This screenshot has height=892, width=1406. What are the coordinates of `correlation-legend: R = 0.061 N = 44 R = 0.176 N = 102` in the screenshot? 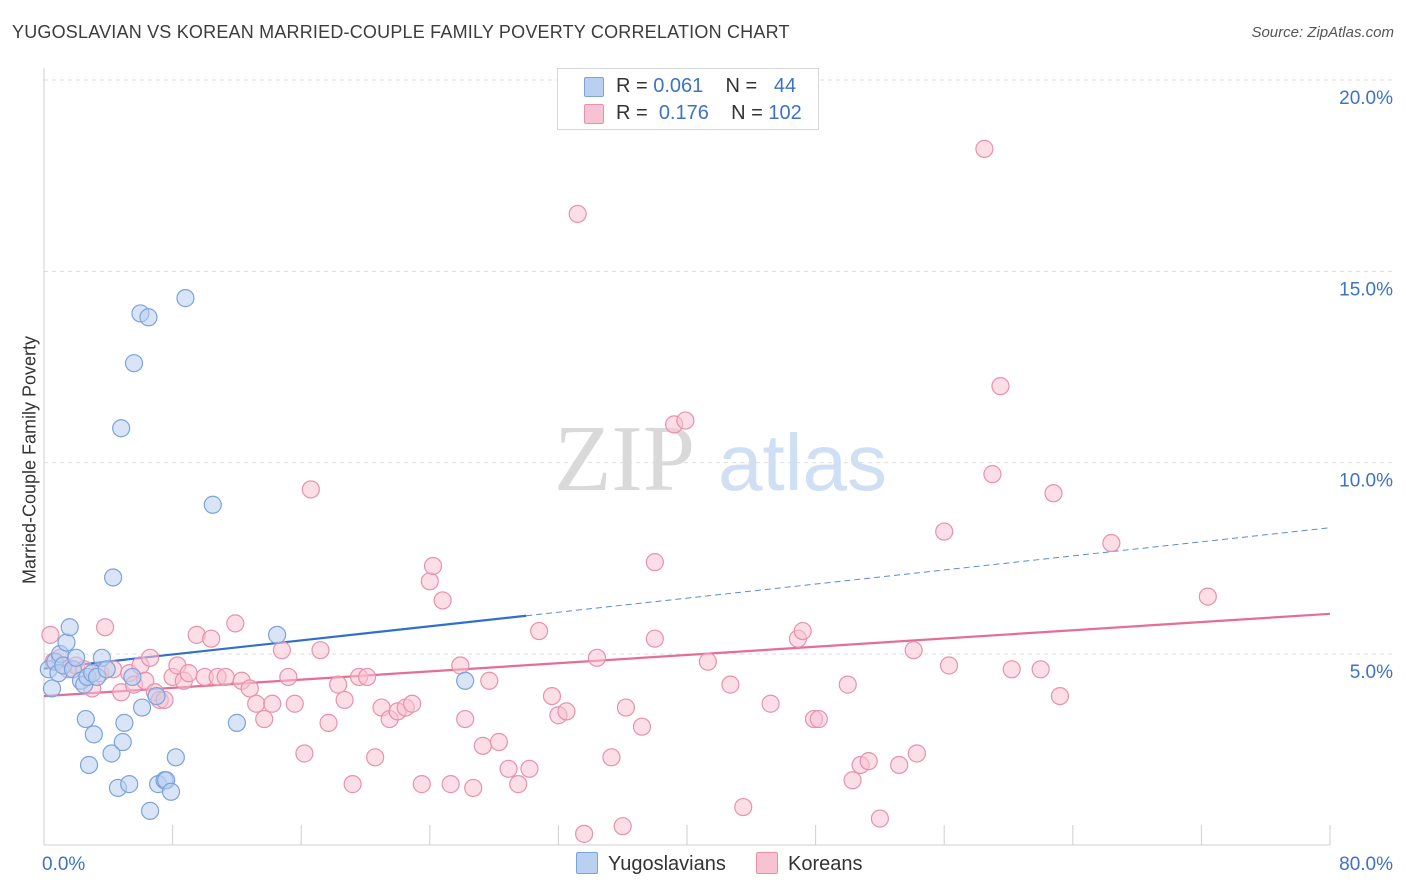 It's located at (688, 99).